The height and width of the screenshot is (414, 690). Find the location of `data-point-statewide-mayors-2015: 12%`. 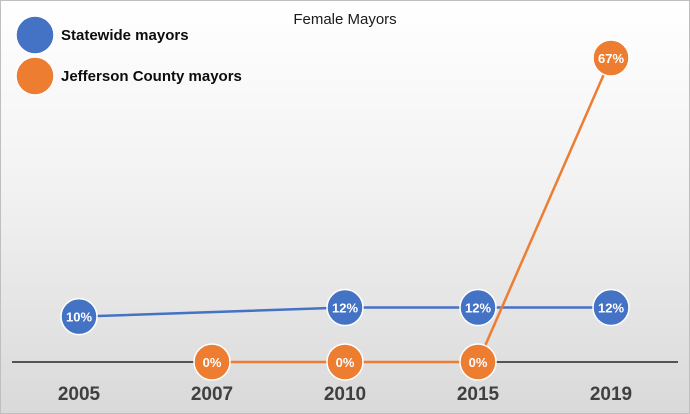

data-point-statewide-mayors-2015: 12% is located at coordinates (478, 307).